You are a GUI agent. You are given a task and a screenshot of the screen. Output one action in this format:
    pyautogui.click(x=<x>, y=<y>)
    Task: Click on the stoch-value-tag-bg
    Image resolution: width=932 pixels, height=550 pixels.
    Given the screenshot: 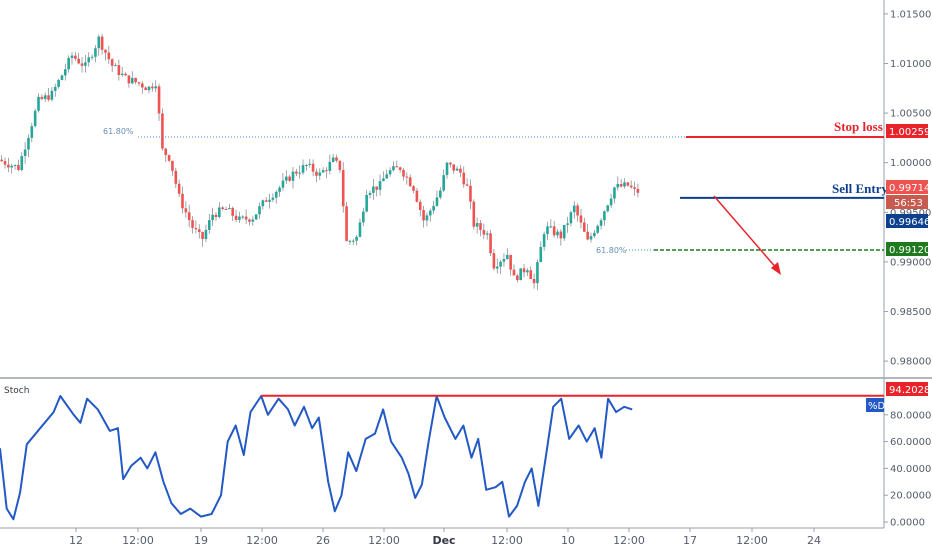 What is the action you would take?
    pyautogui.click(x=907, y=389)
    